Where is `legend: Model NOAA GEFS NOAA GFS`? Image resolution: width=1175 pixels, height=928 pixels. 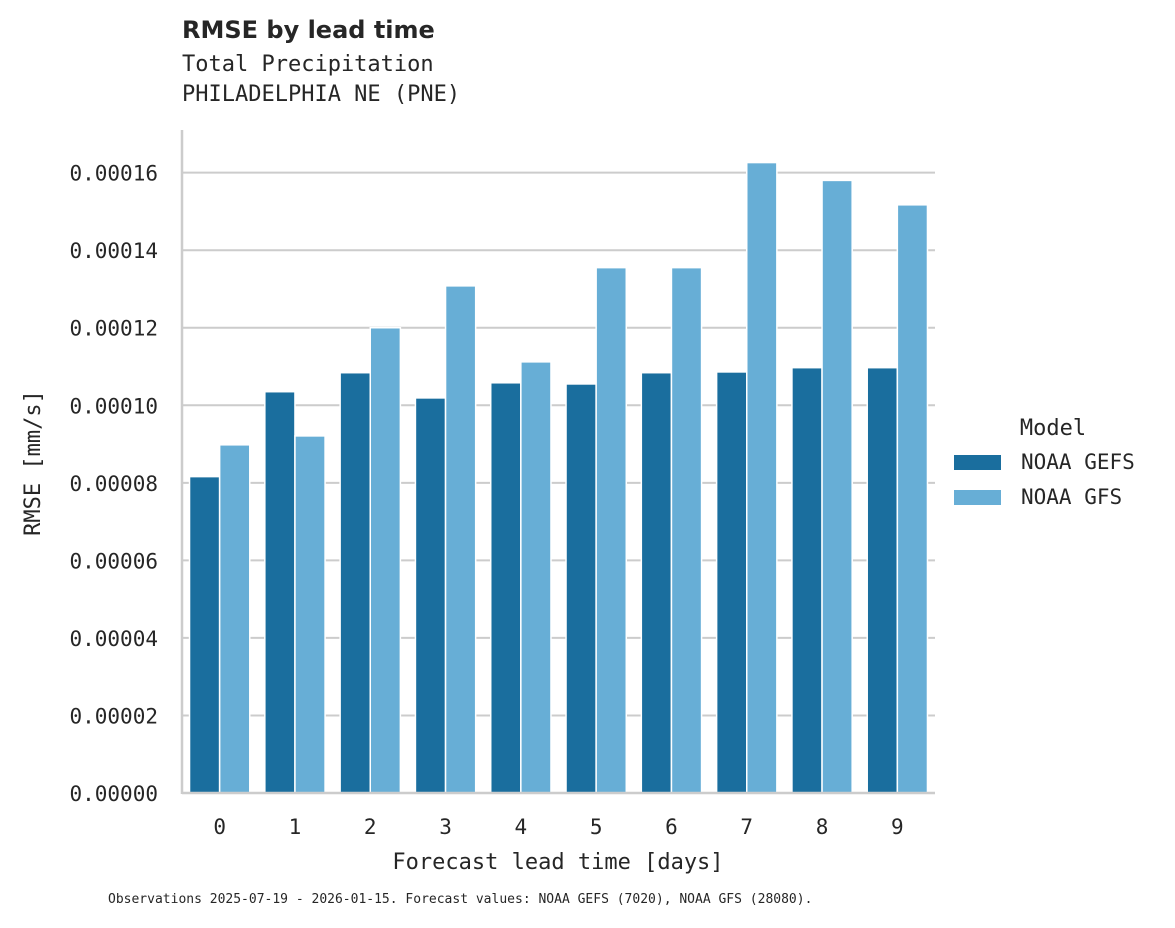
legend: Model NOAA GEFS NOAA GFS is located at coordinates (1044, 462).